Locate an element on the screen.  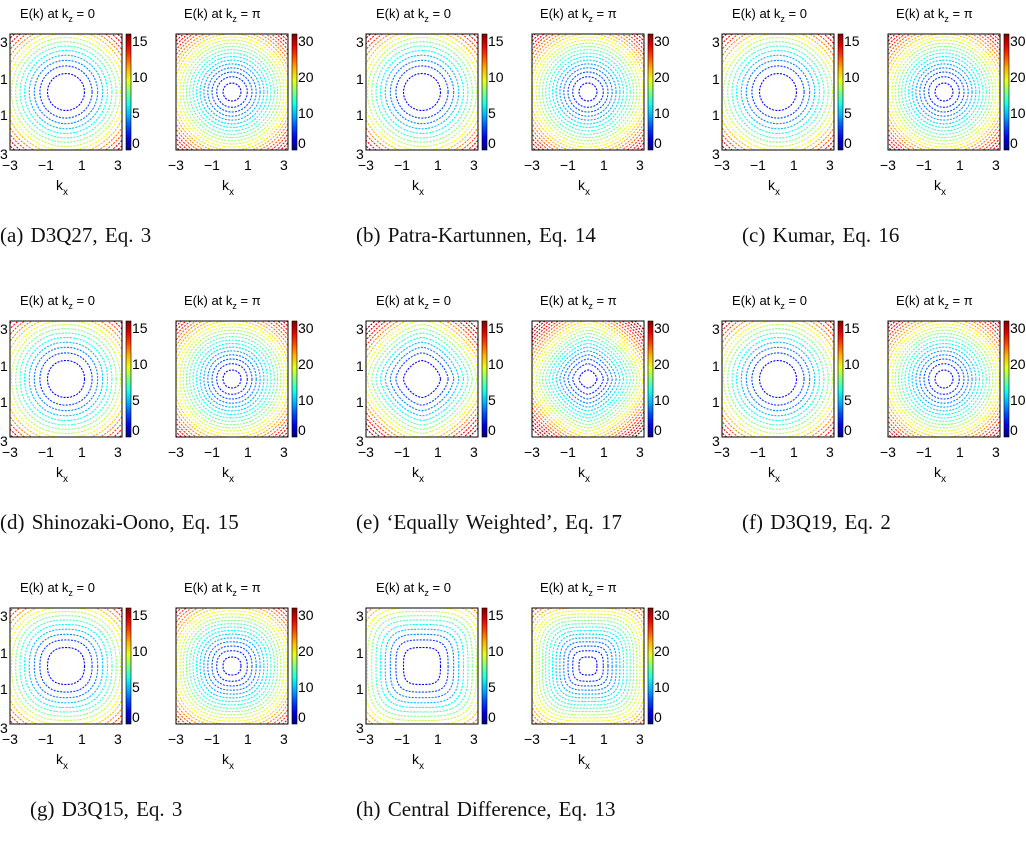
x-tick-label-right: −3 is located at coordinates (532, 739).